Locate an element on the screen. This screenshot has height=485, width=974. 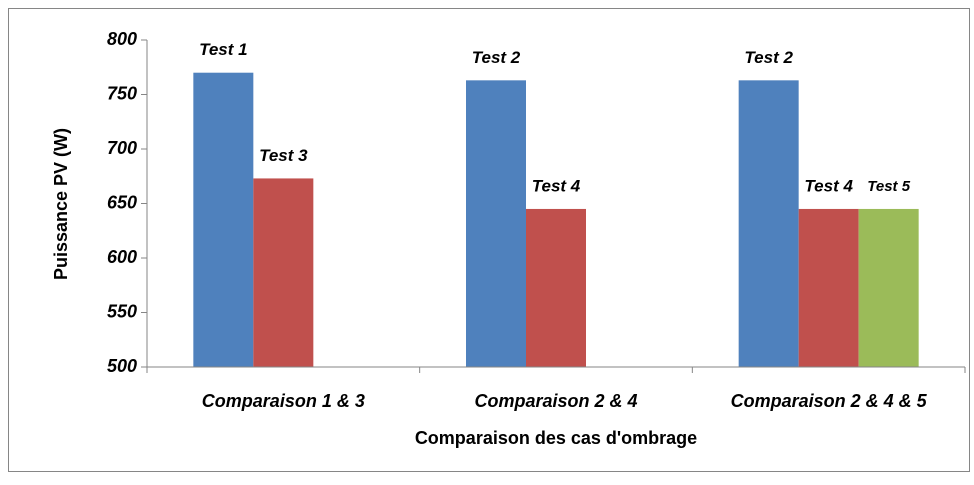
y-tick-label: 700 is located at coordinates (122, 148).